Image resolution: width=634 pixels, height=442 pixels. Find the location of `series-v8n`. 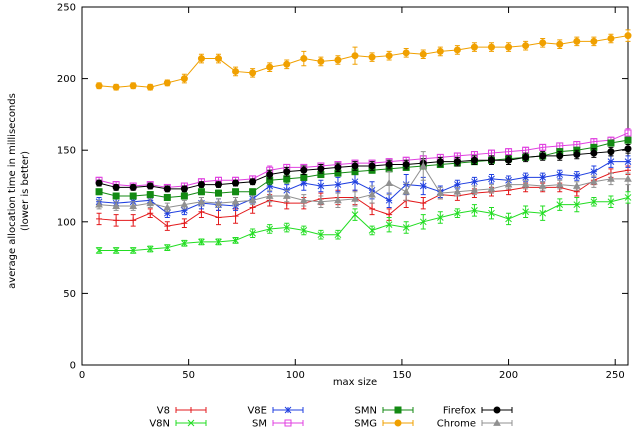

series-v8n is located at coordinates (363, 222).